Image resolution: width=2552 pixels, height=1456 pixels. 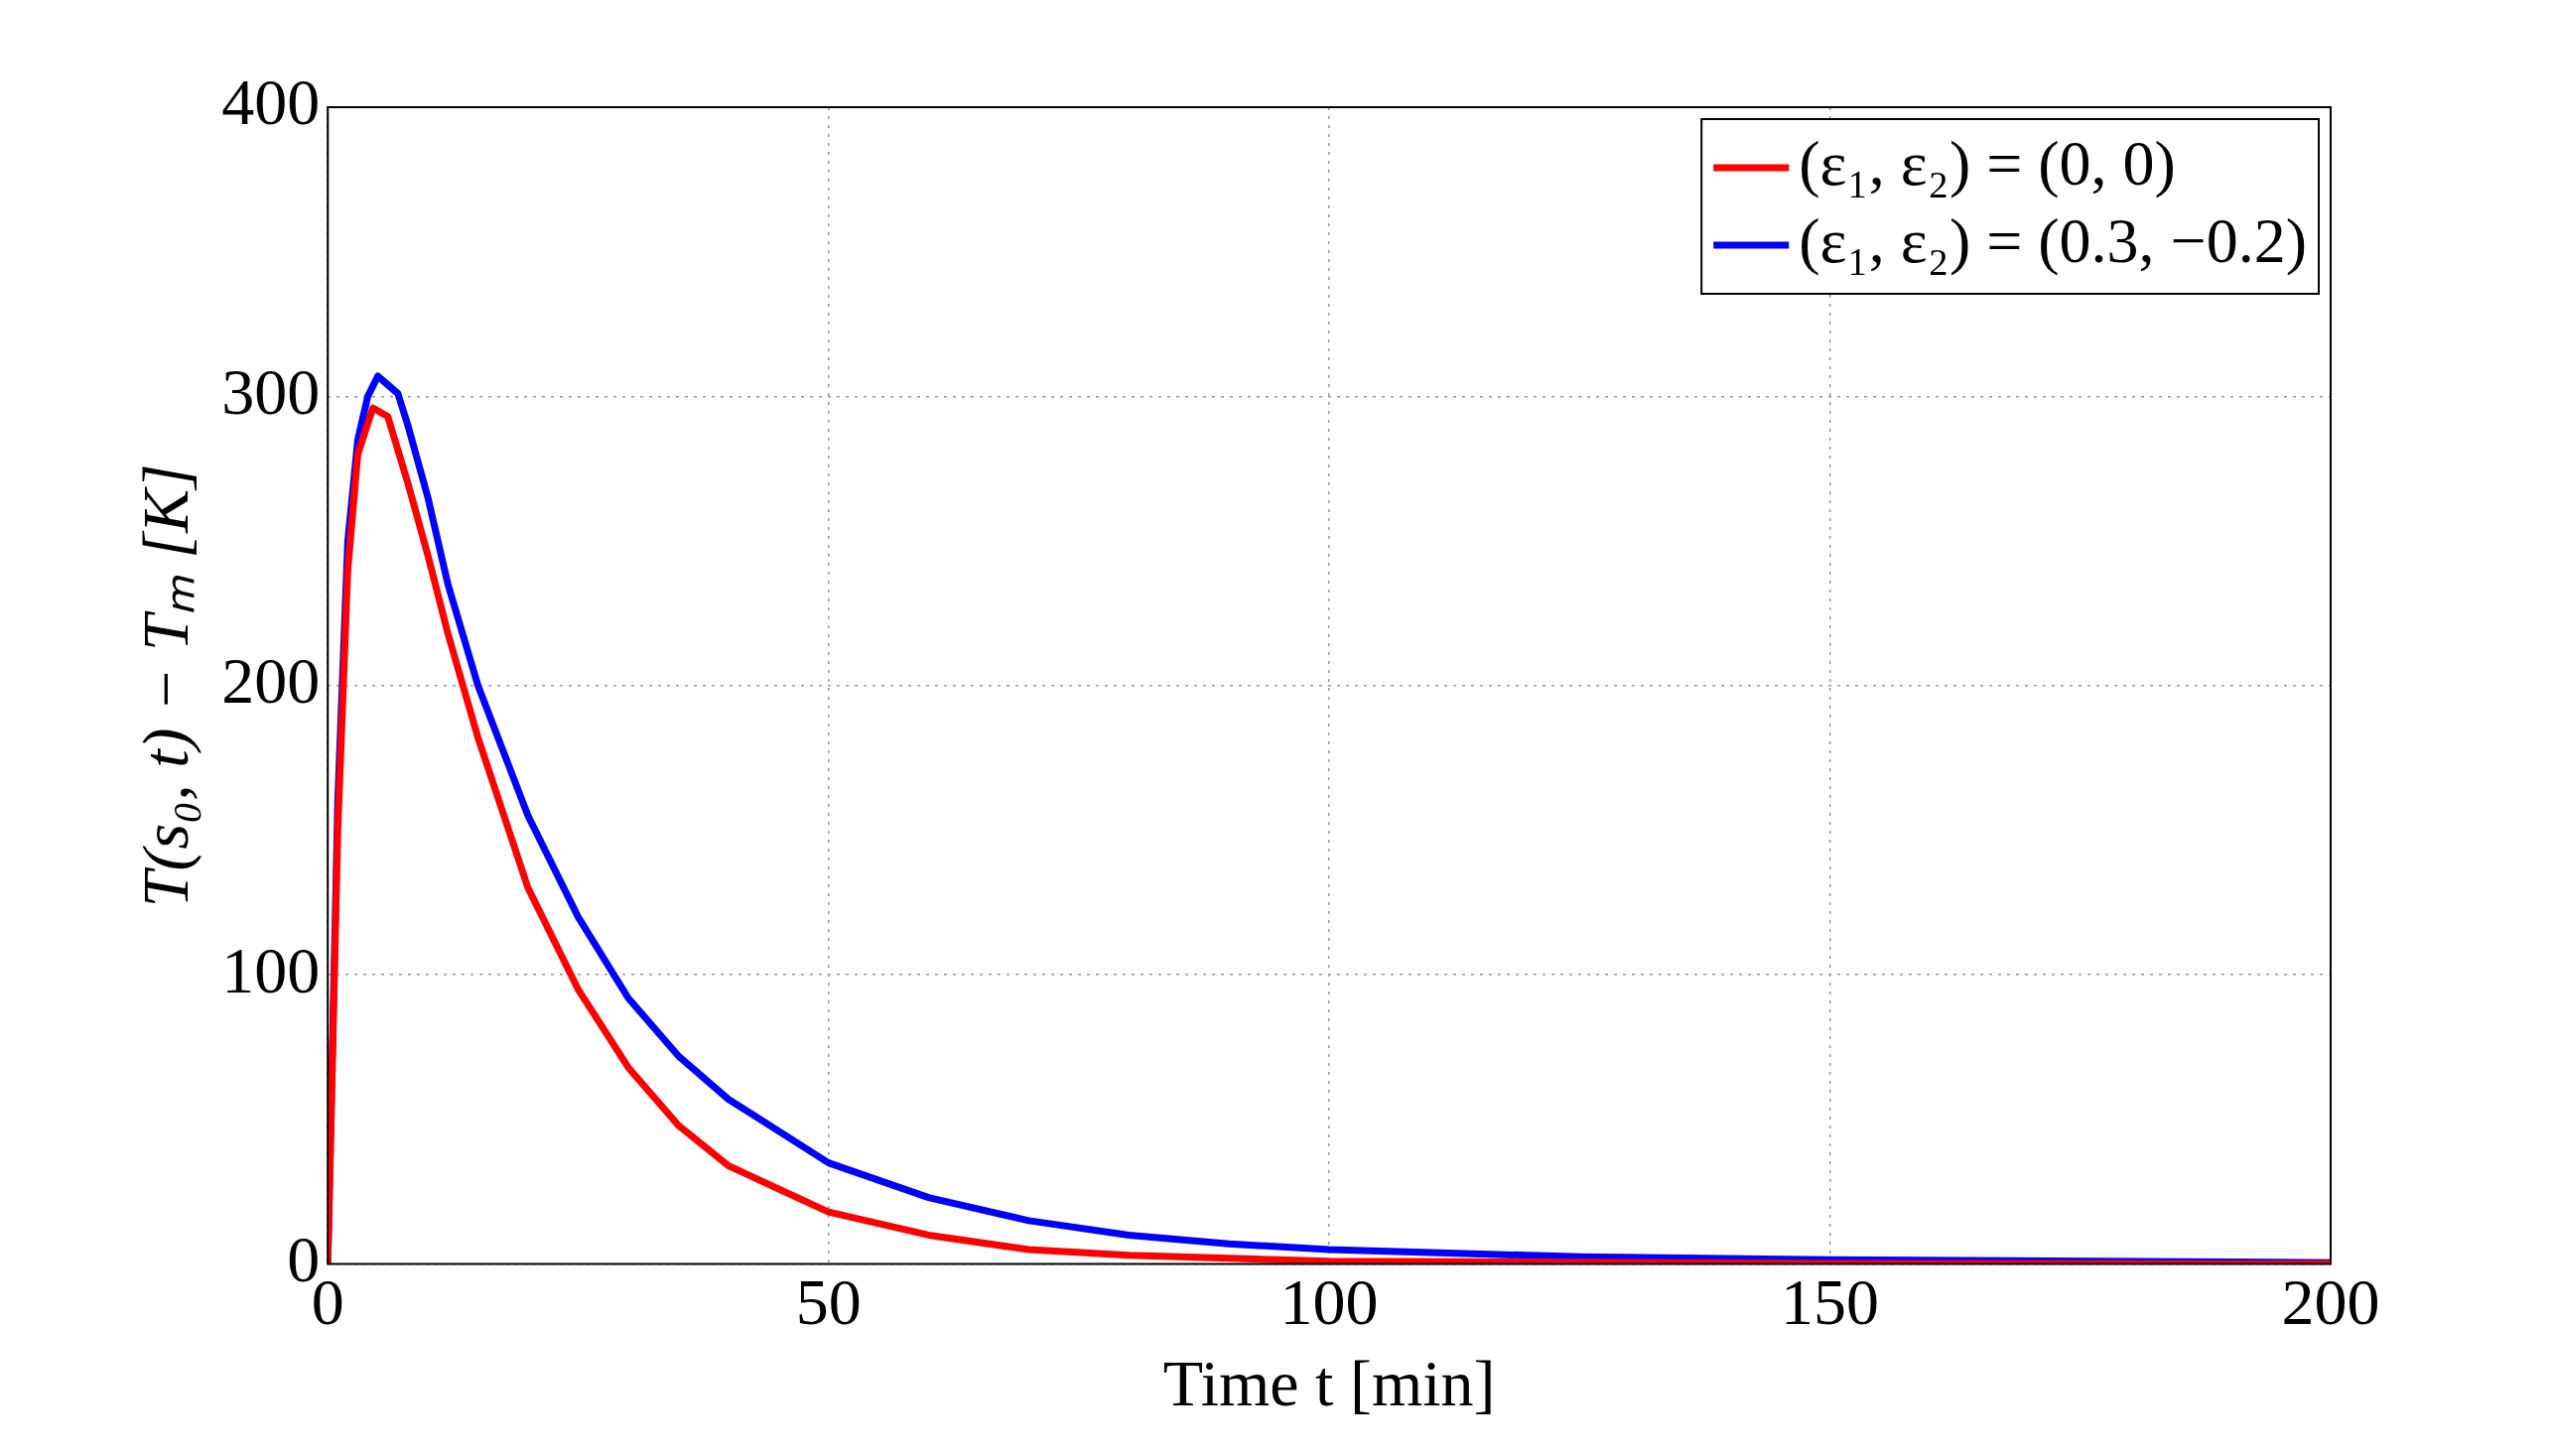 I want to click on x-tick-label: 200, so click(x=2330, y=1301).